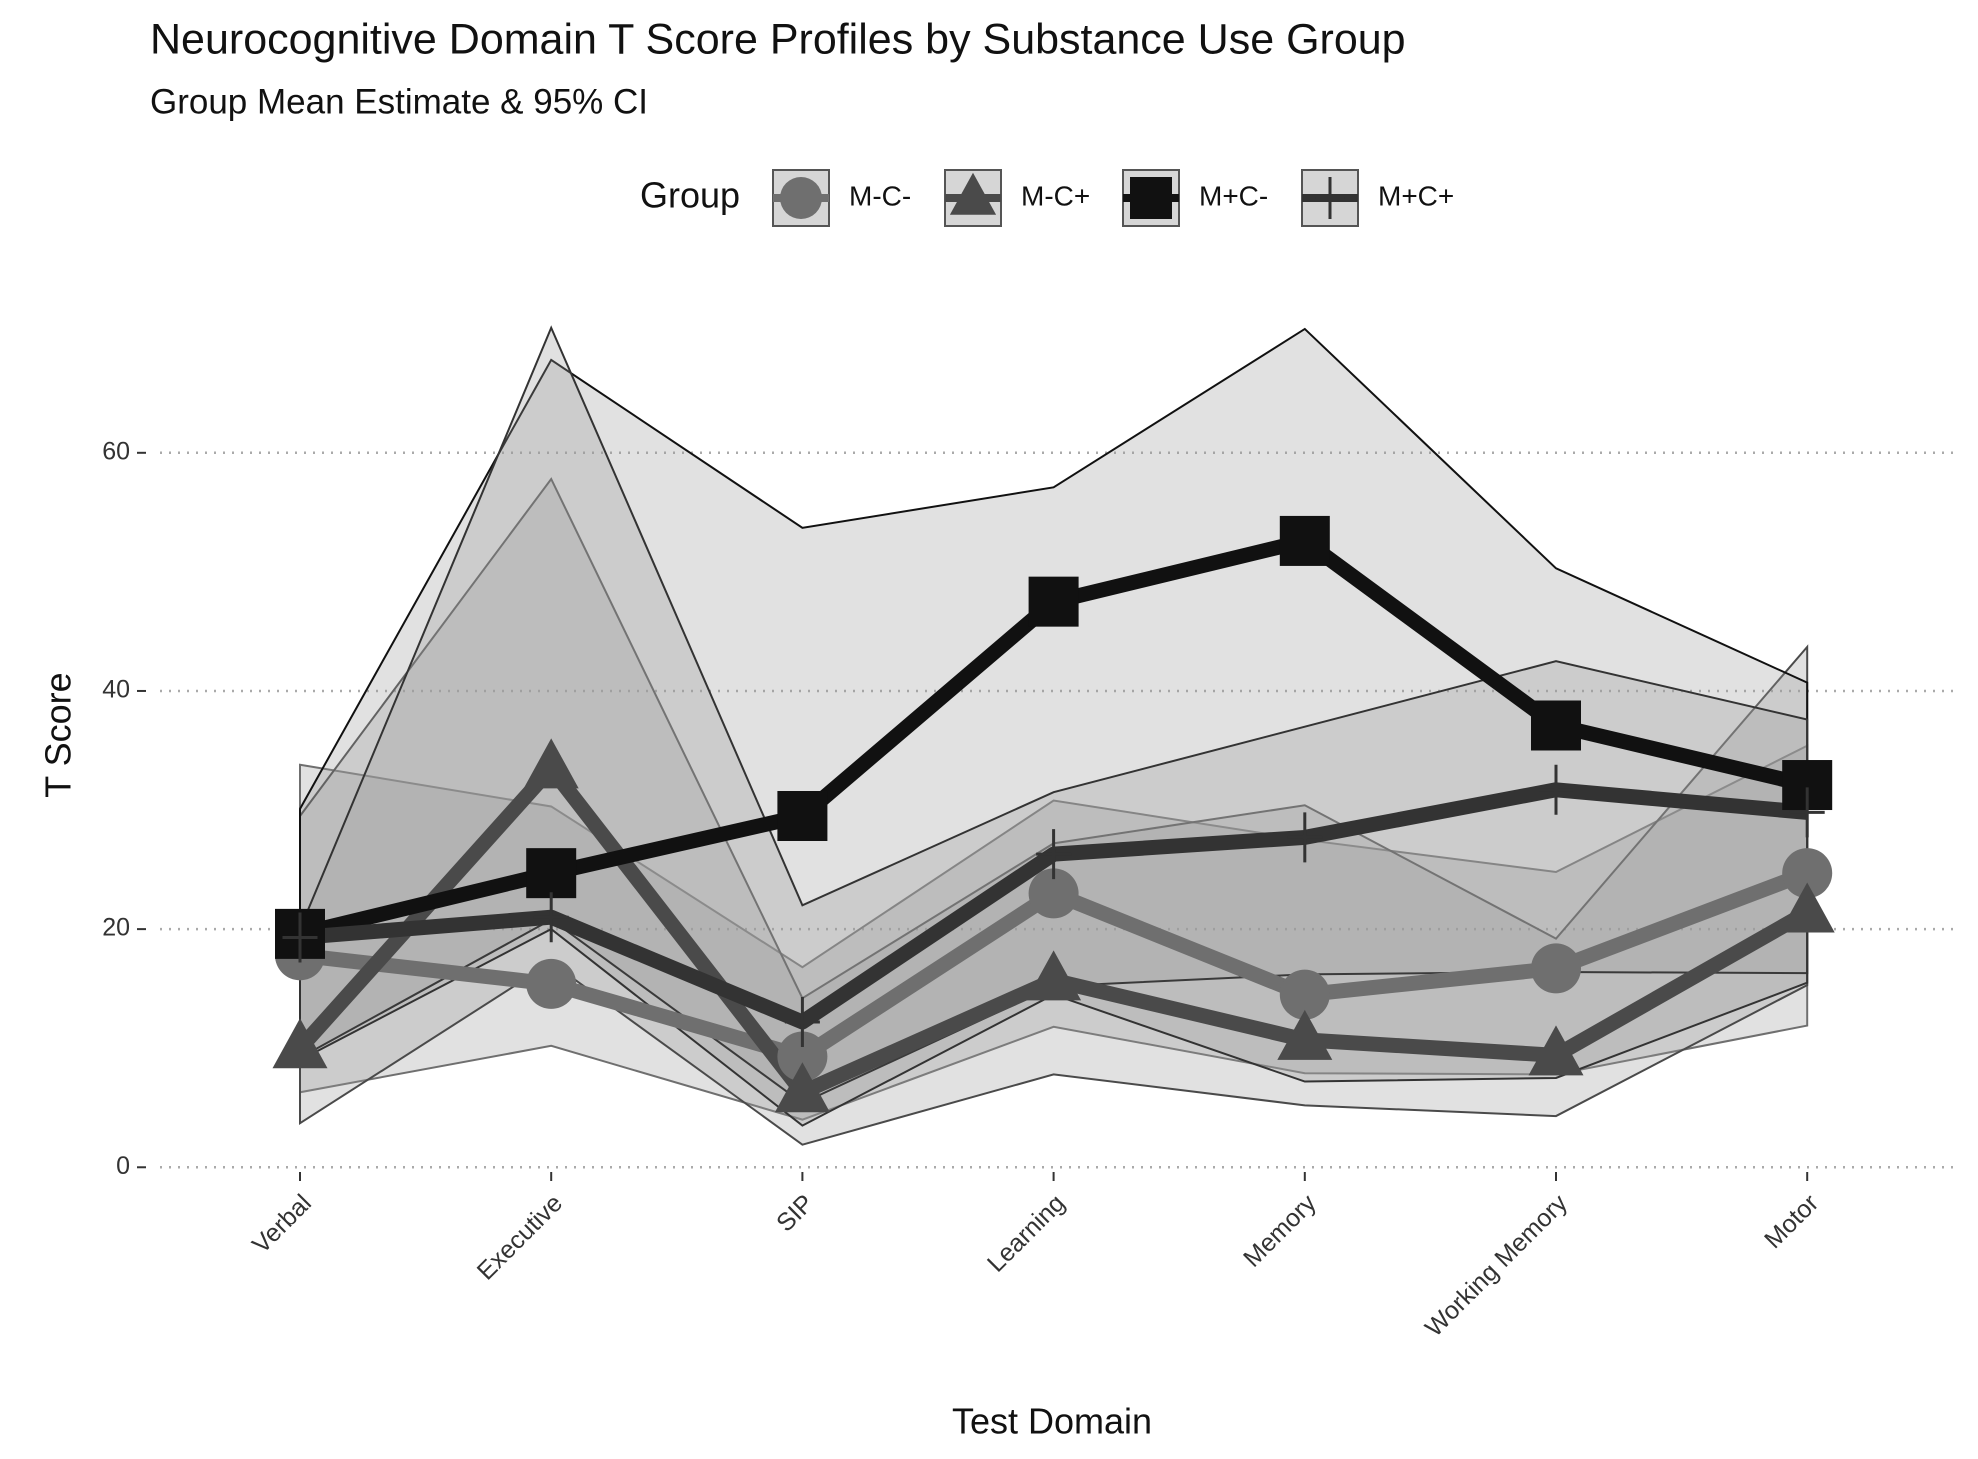  What do you see at coordinates (58, 734) in the screenshot?
I see `y-axis-label: T Score` at bounding box center [58, 734].